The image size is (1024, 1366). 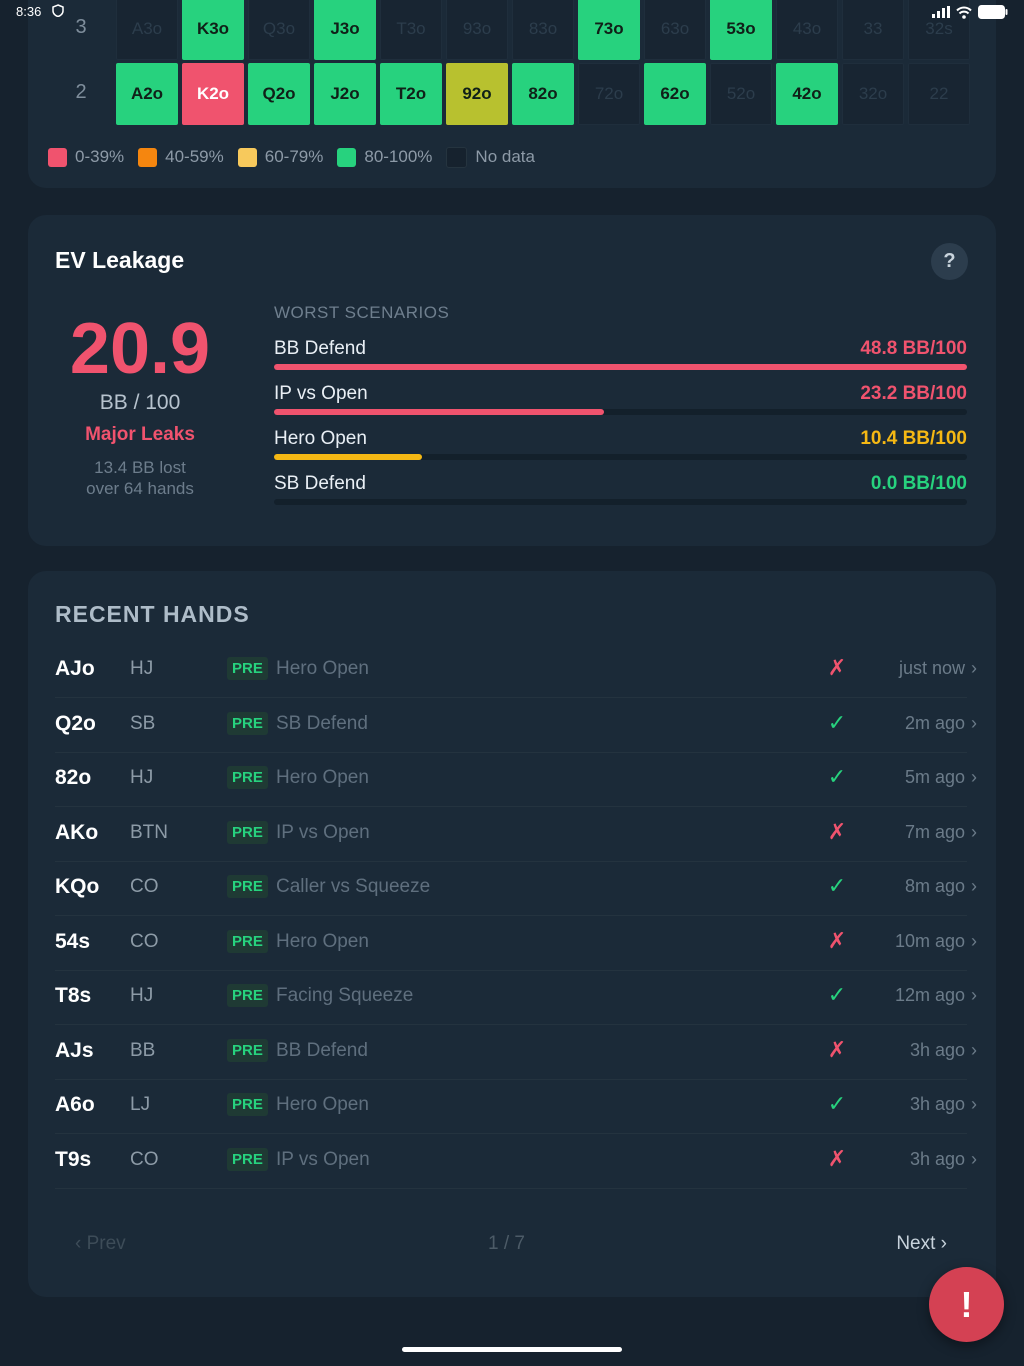 I want to click on grid-cell: J2o, so click(x=345, y=94).